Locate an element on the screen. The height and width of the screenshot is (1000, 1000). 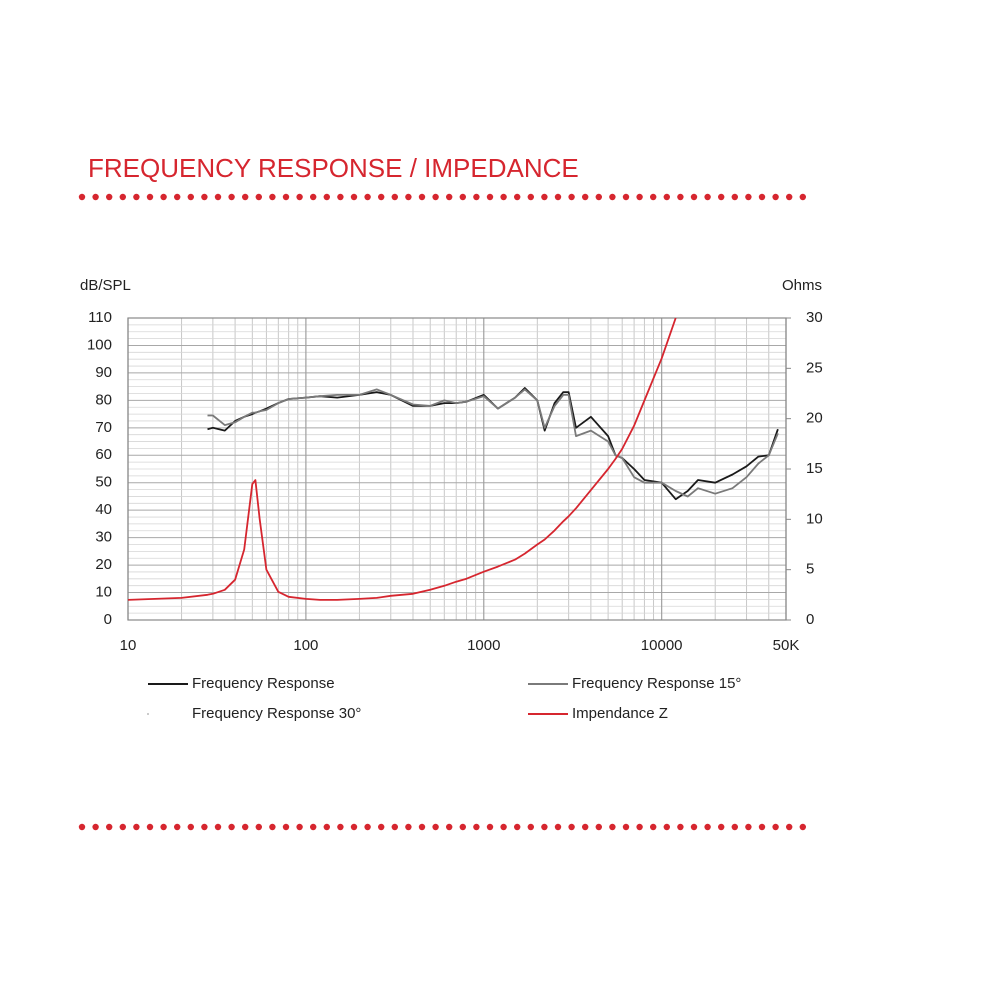
legend-label: Impendance Z is located at coordinates (620, 713).